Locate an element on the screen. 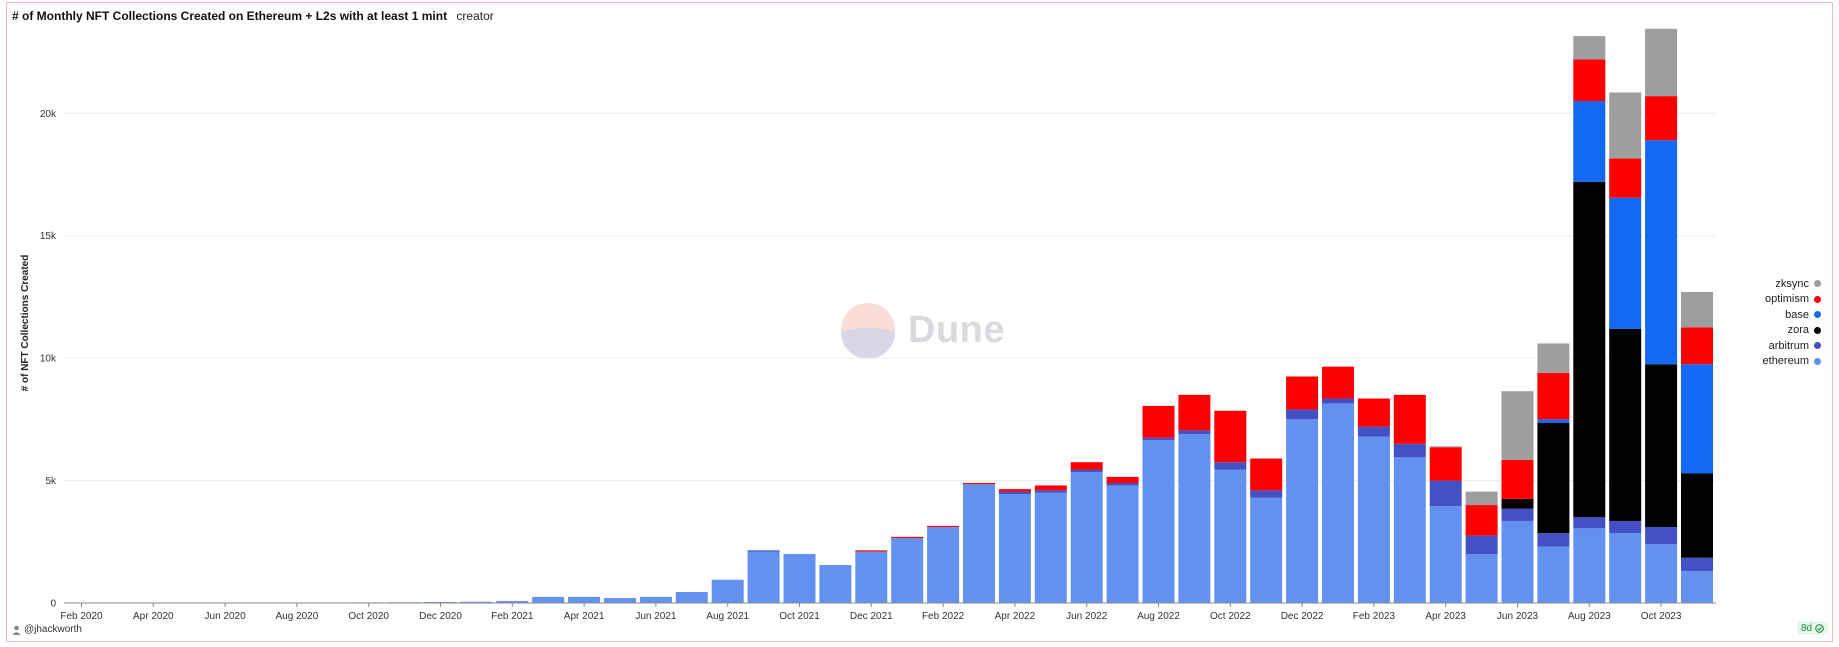 This screenshot has height=647, width=1839. legend-item-optimism: optimism is located at coordinates (1792, 300).